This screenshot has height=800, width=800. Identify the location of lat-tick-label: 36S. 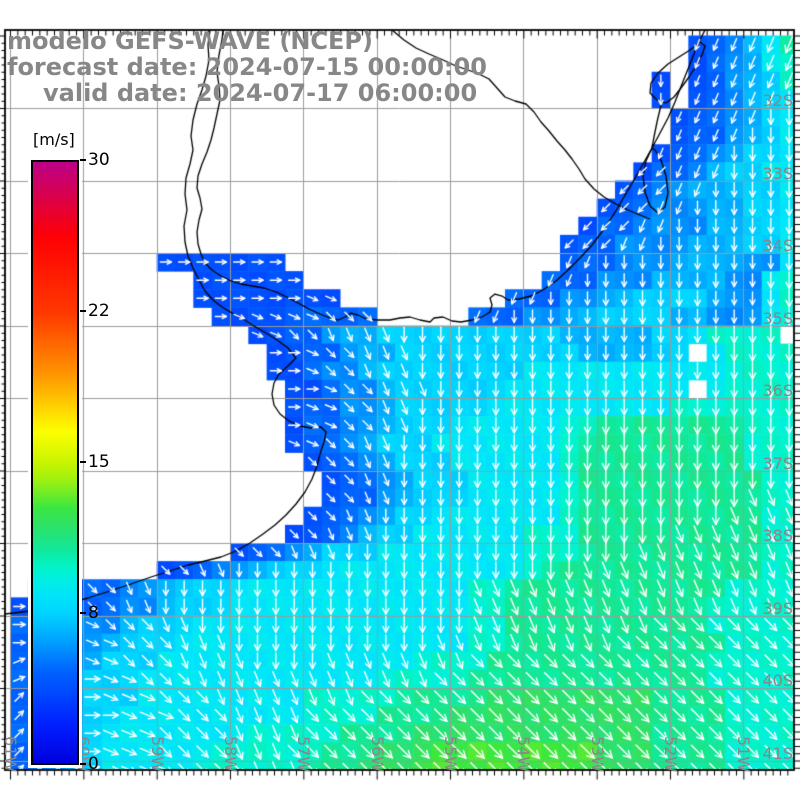
(777, 390).